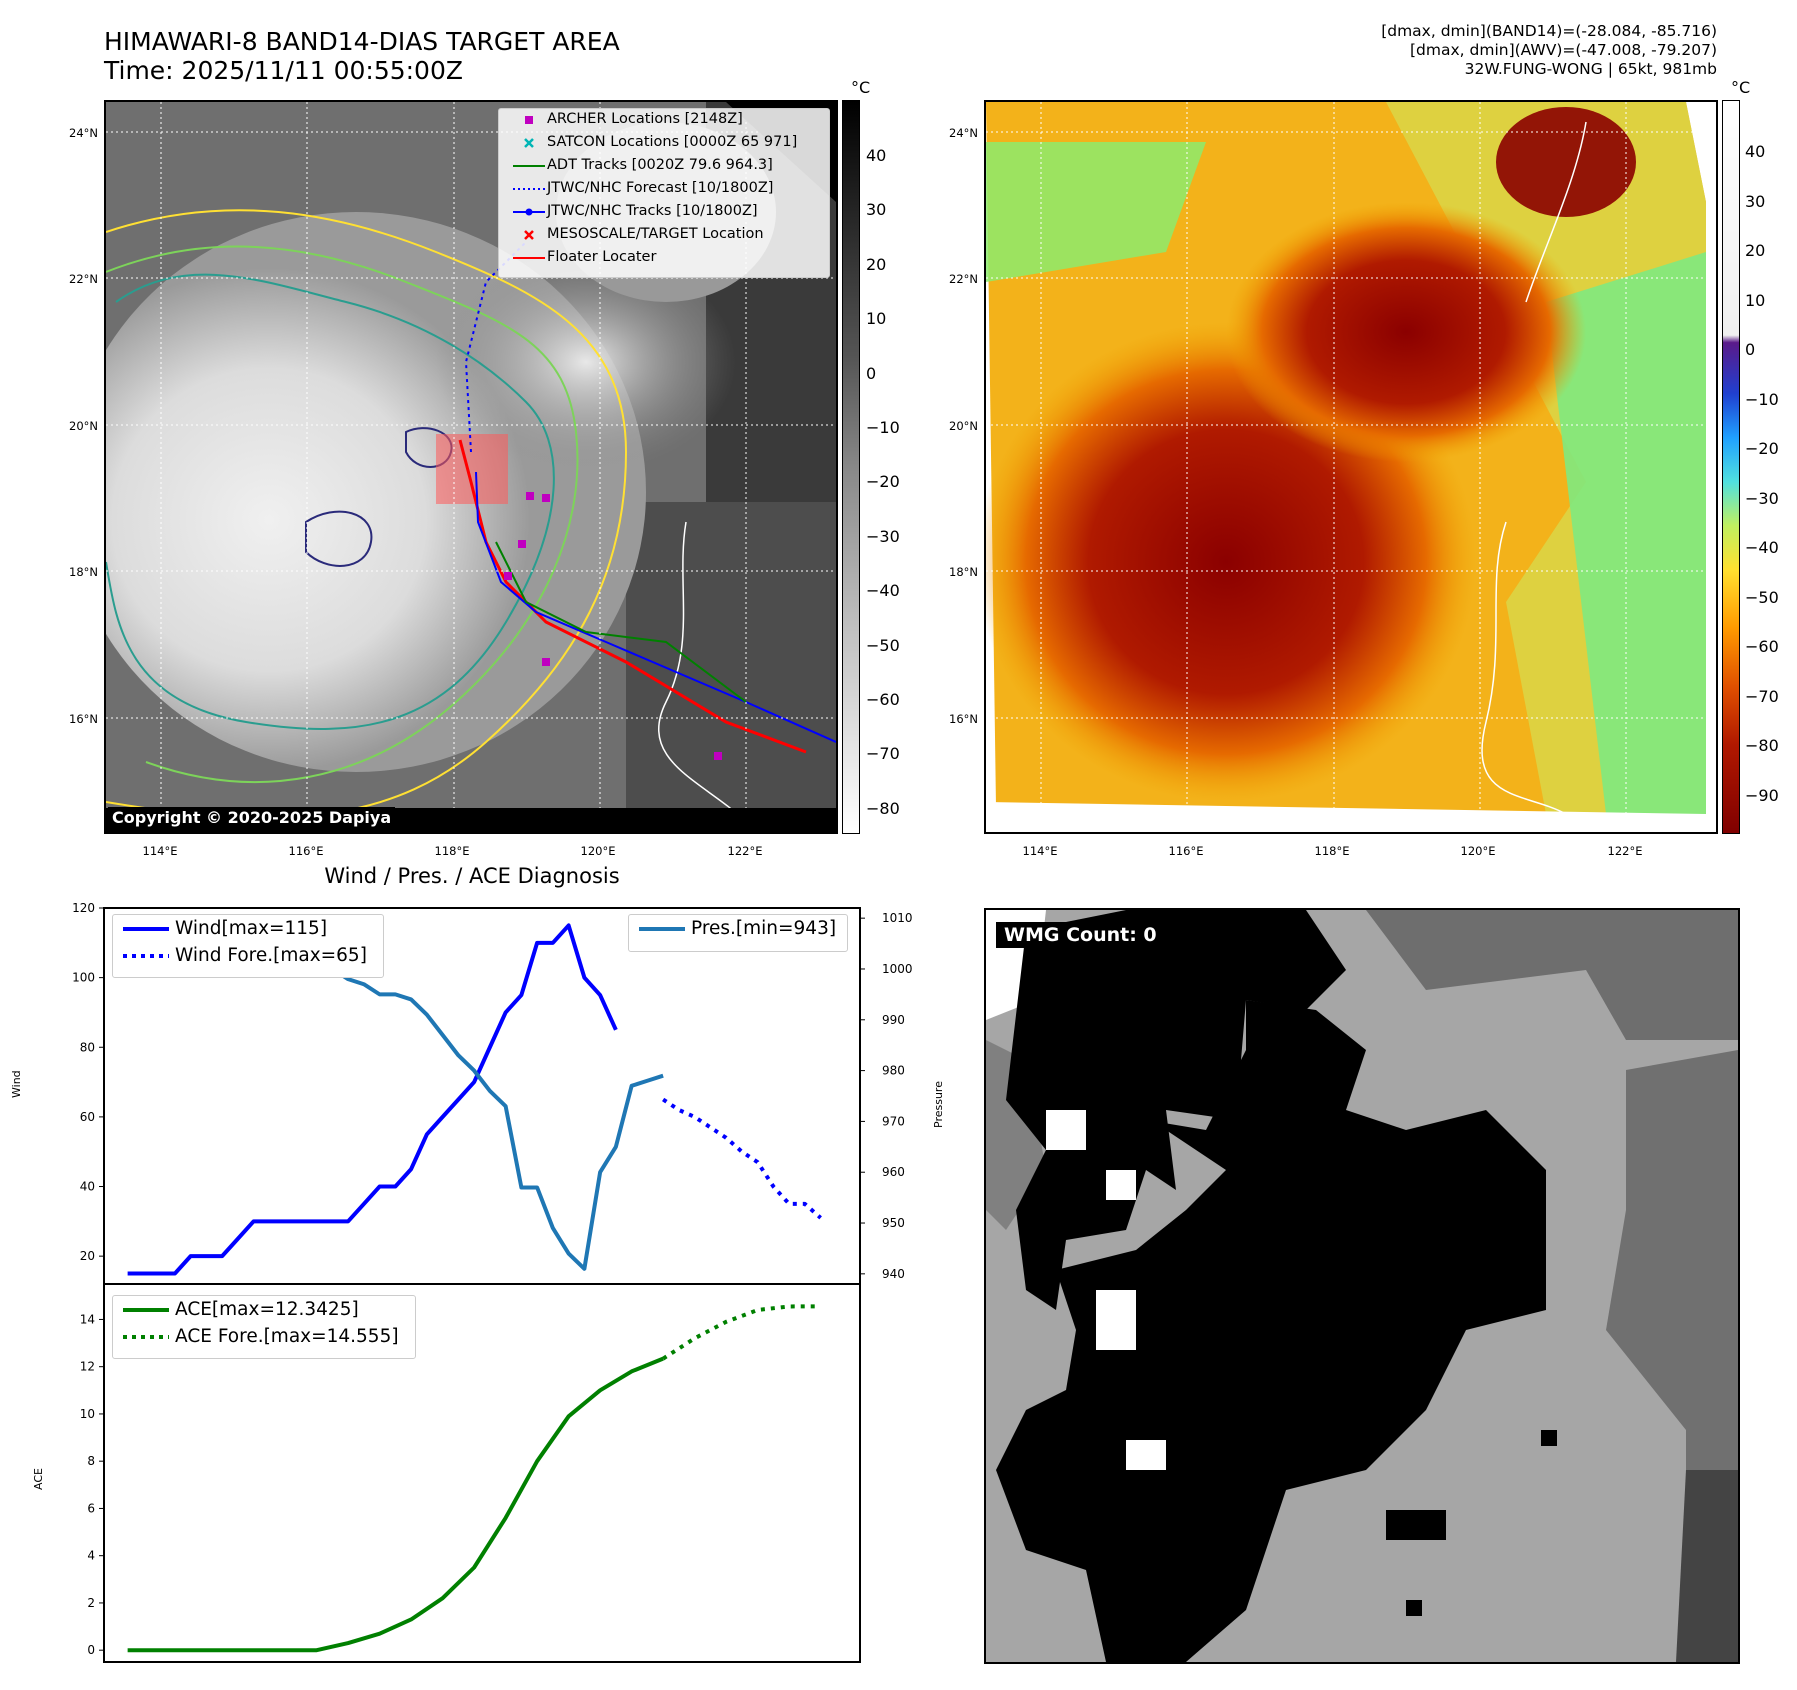  What do you see at coordinates (645, 119) in the screenshot?
I see `legend-archer-label: ARCHER Locations [2148Z]` at bounding box center [645, 119].